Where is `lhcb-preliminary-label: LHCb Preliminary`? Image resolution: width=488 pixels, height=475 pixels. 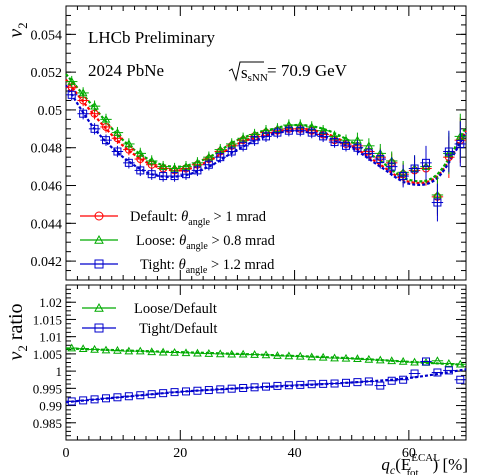 lhcb-preliminary-label: LHCb Preliminary is located at coordinates (152, 37).